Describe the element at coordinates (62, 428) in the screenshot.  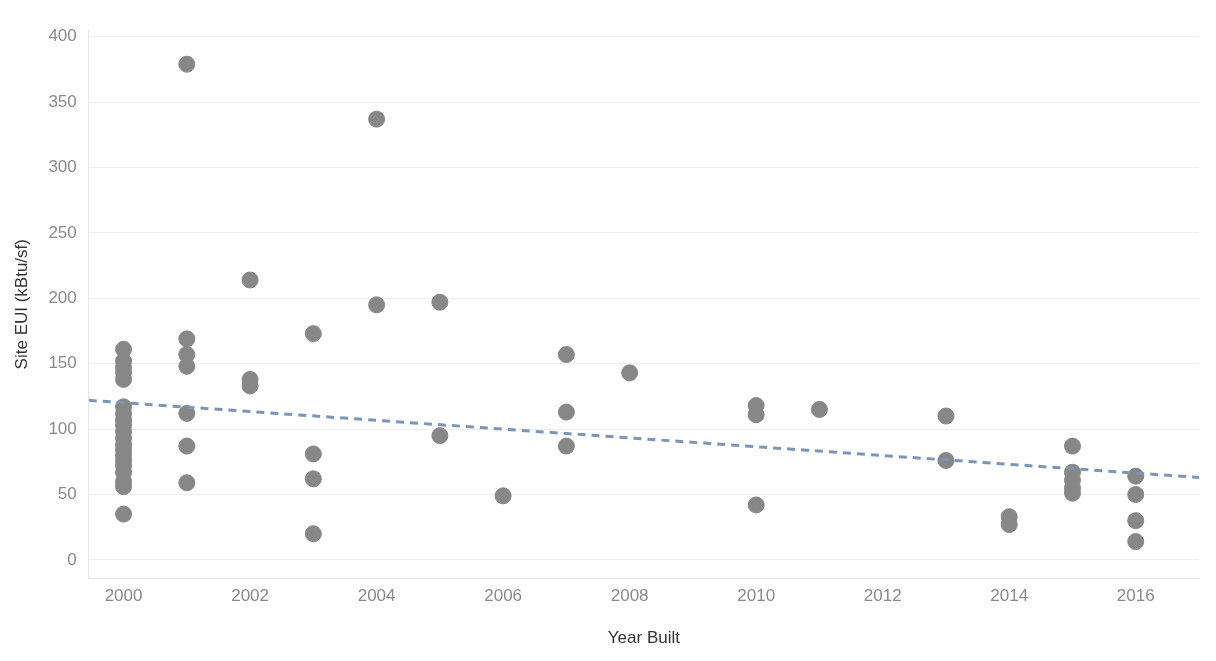
I see `y-tick-label: 100` at that location.